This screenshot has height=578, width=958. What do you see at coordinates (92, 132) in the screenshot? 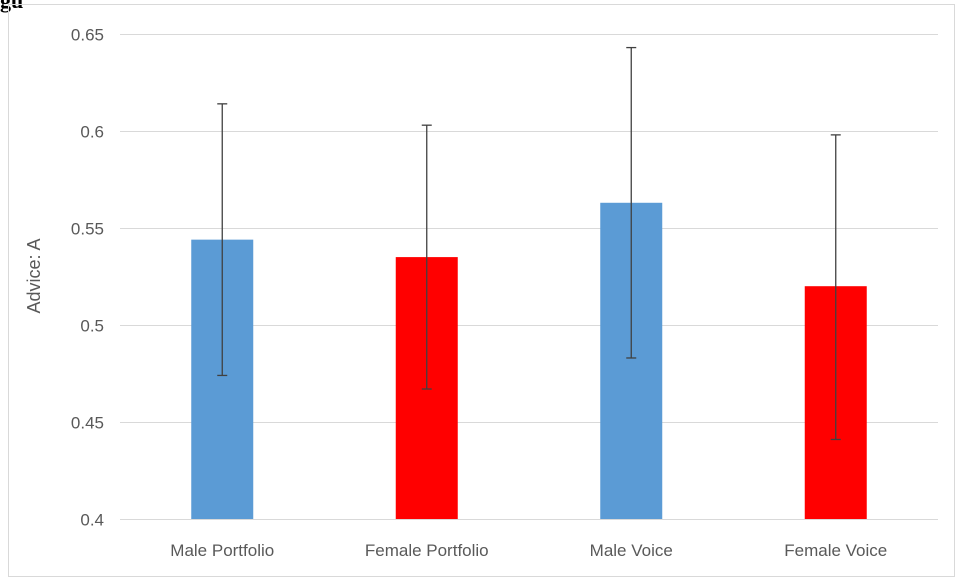
I see `y-tick-label: 0.6` at bounding box center [92, 132].